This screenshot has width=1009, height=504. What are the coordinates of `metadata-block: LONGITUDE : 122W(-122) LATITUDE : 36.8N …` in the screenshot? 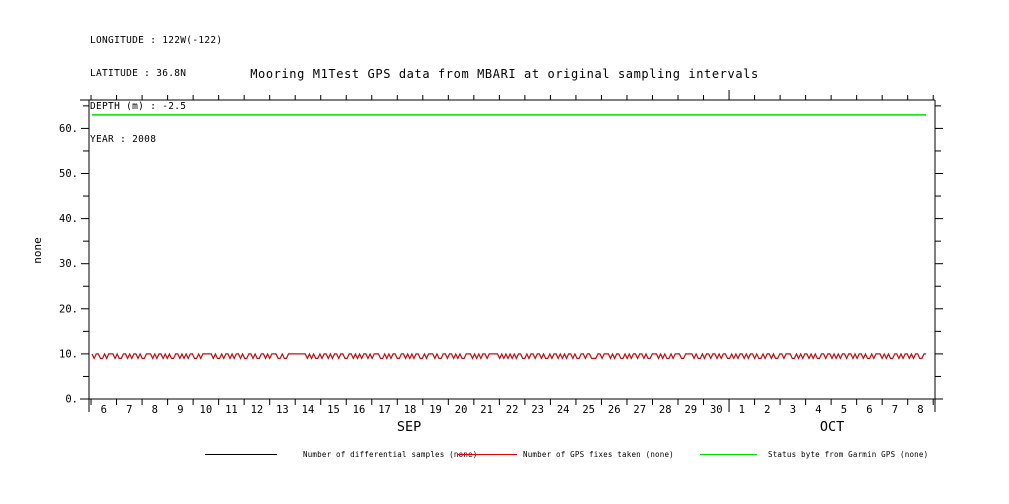 It's located at (156, 90).